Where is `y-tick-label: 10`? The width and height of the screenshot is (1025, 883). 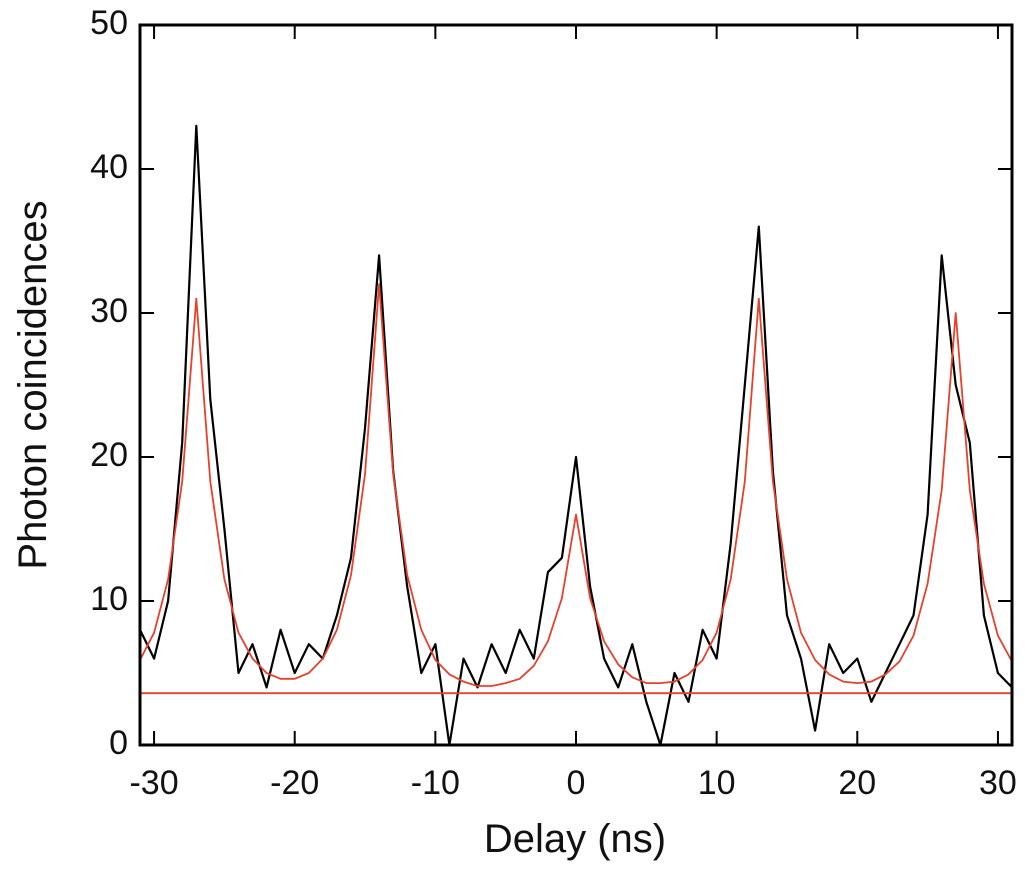
y-tick-label: 10 is located at coordinates (109, 599).